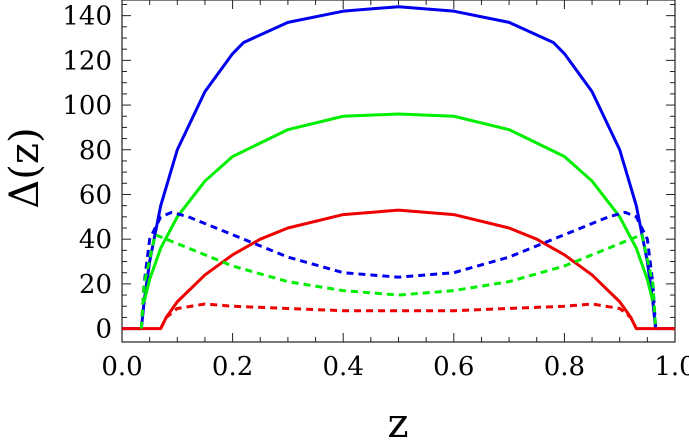  I want to click on x-tick-label: 0.4, so click(343, 367).